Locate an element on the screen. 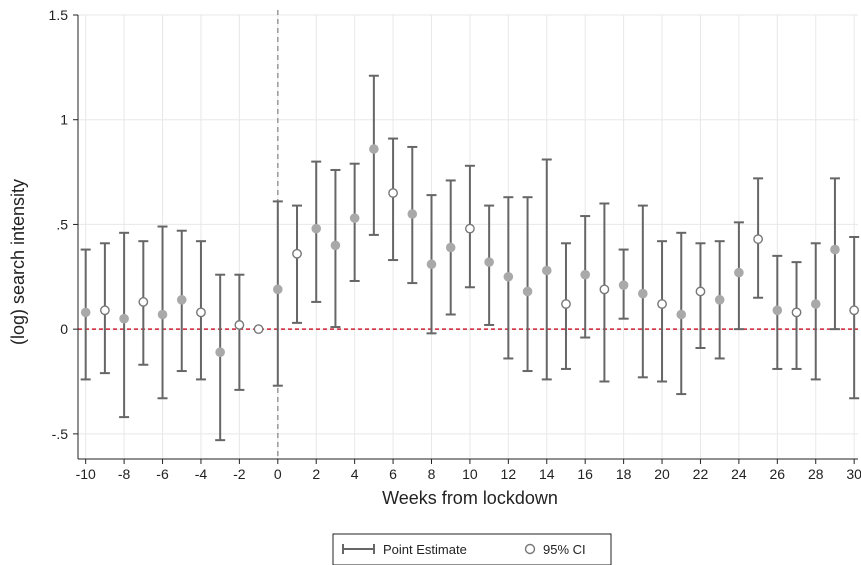  legend: Point Estimate 95% CI is located at coordinates (472, 549).